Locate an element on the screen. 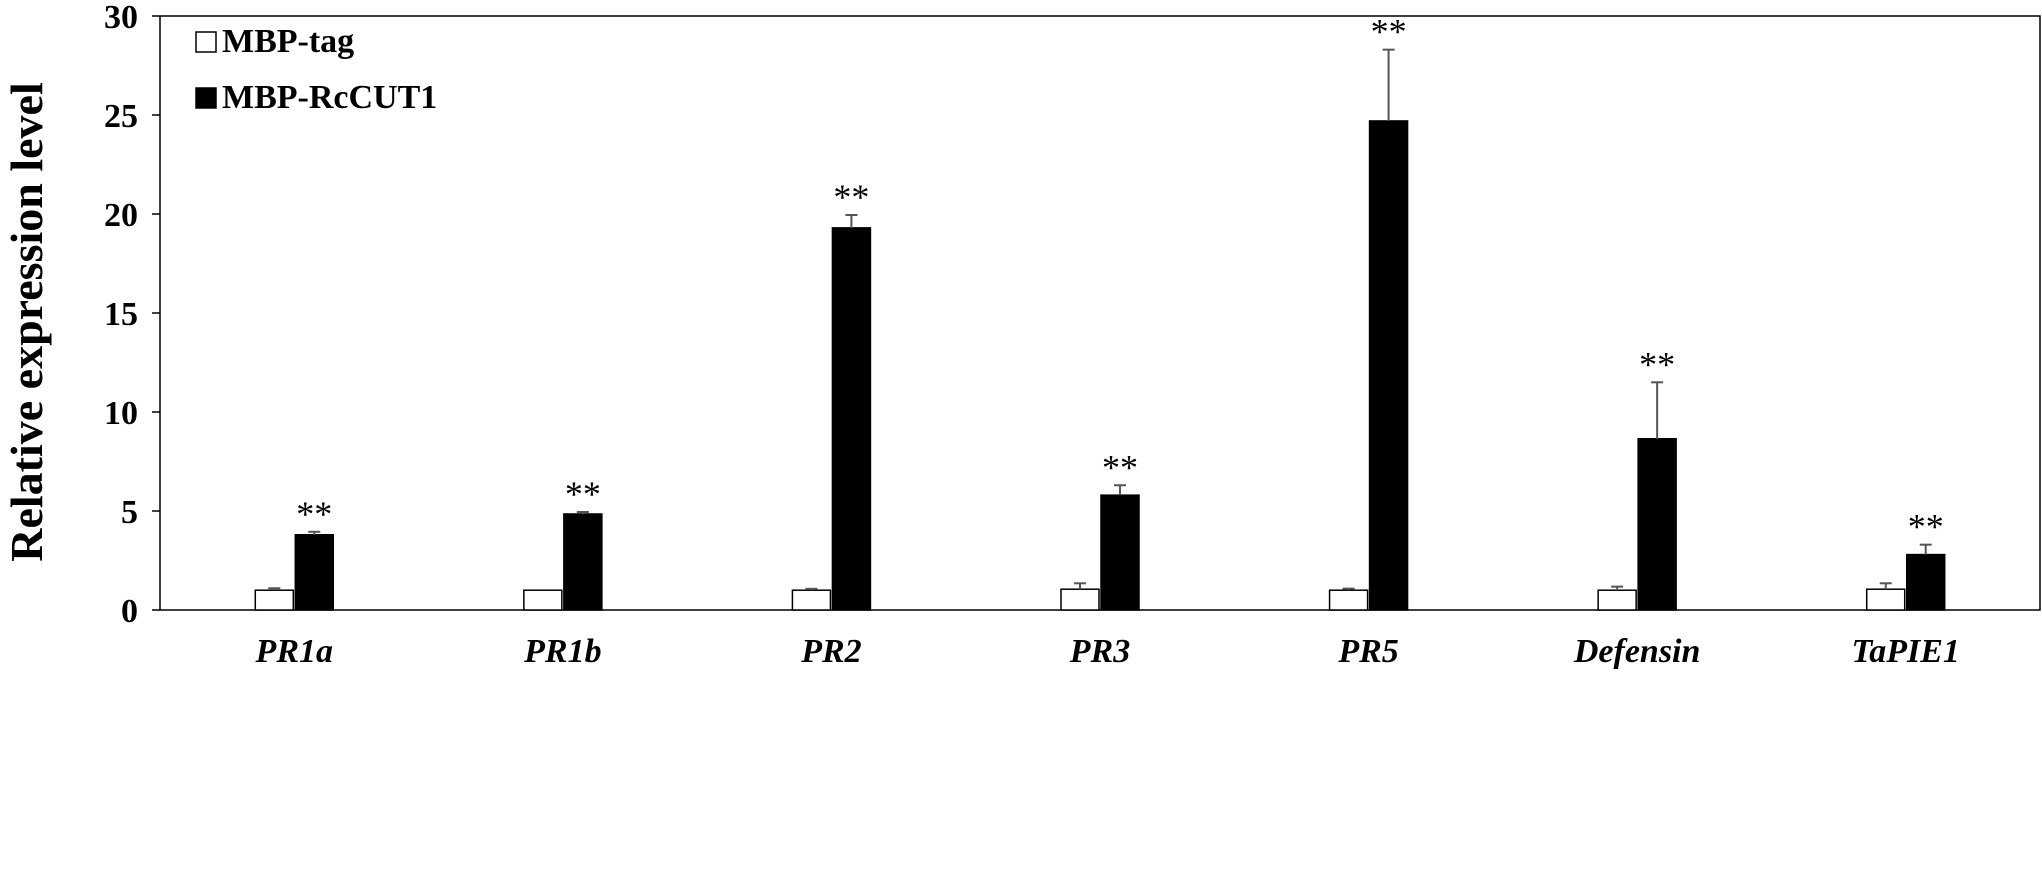  y-tick-label: 5 is located at coordinates (129, 512).